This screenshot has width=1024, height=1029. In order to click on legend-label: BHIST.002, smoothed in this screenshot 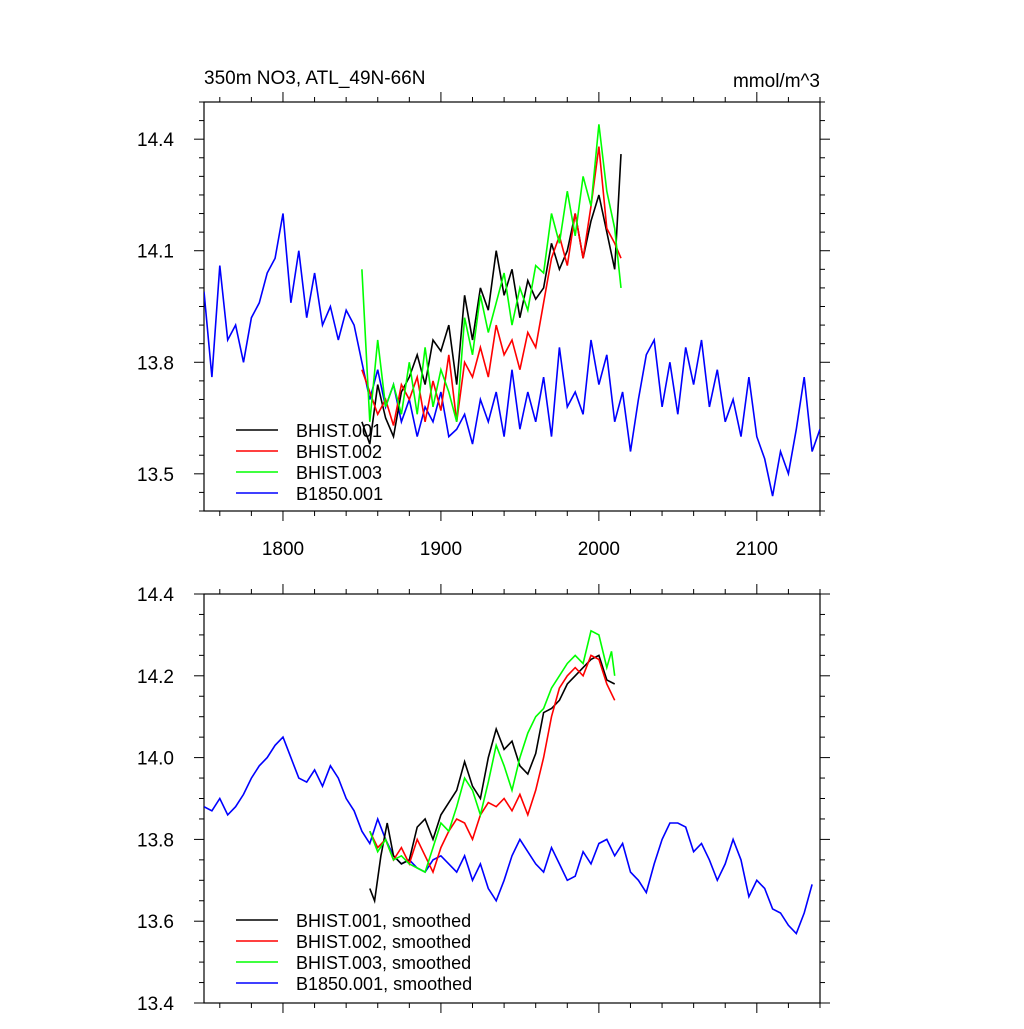, I will do `click(383, 942)`.